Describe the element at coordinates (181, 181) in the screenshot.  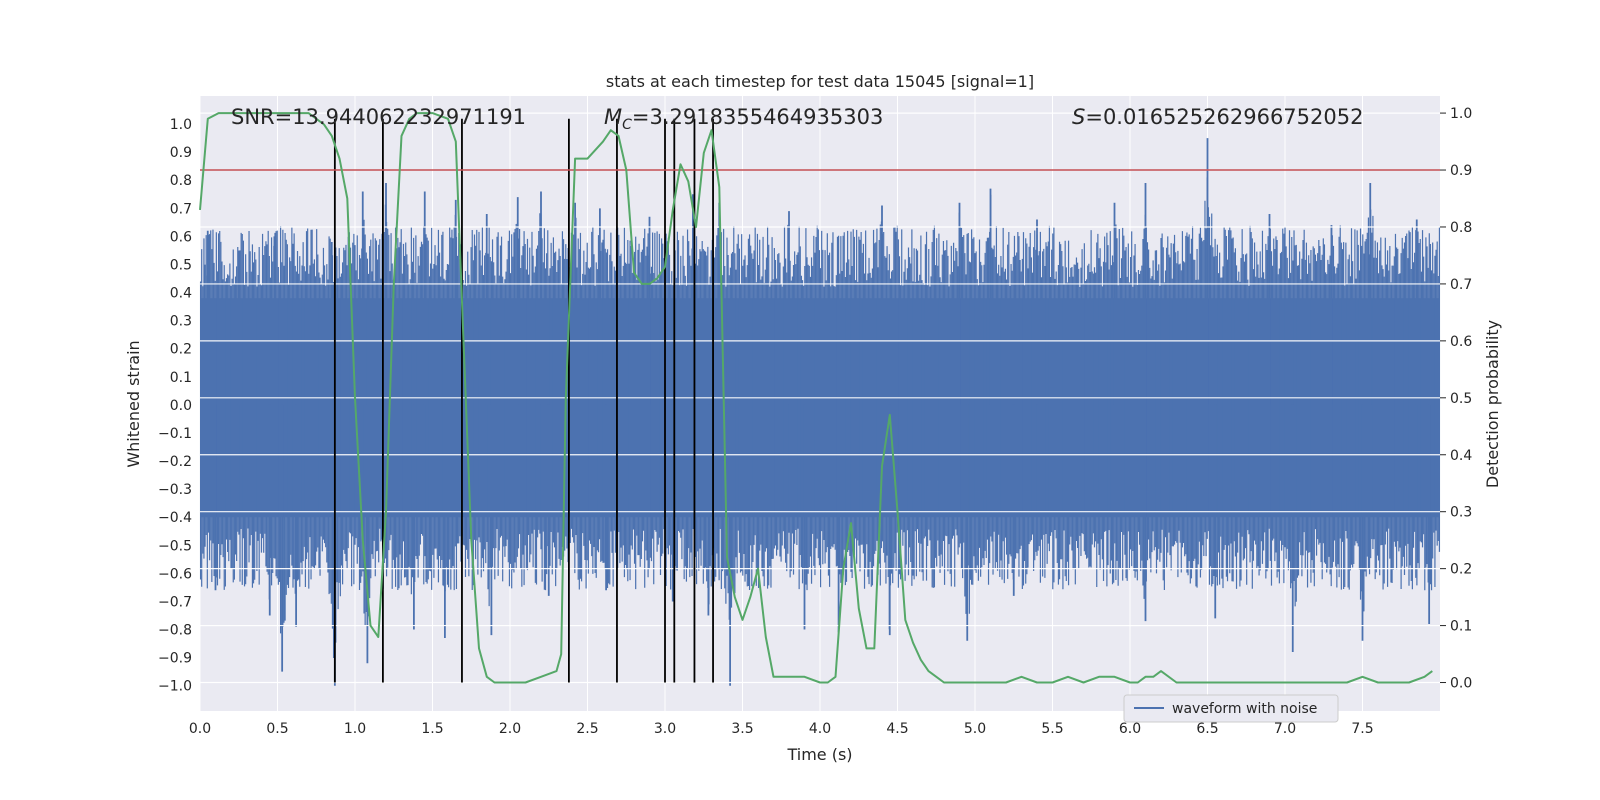
I see `y-left-tick-label: 0.8` at that location.